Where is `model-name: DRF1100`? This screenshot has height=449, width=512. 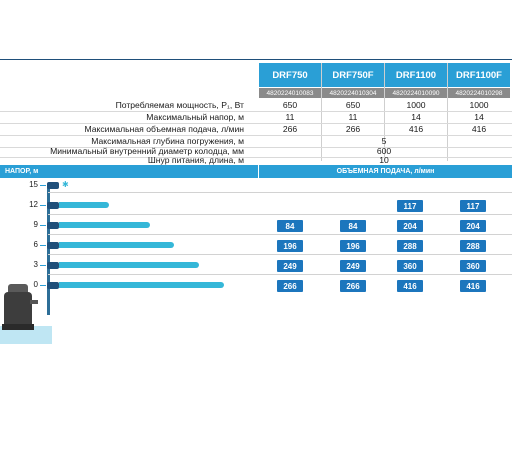
model-name: DRF1100 is located at coordinates (416, 75).